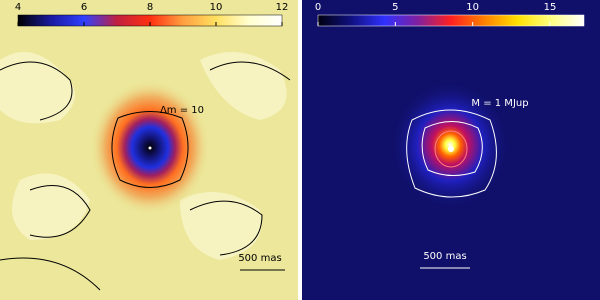 The height and width of the screenshot is (300, 600). What do you see at coordinates (182, 110) in the screenshot?
I see `annotation: Δm = 10` at bounding box center [182, 110].